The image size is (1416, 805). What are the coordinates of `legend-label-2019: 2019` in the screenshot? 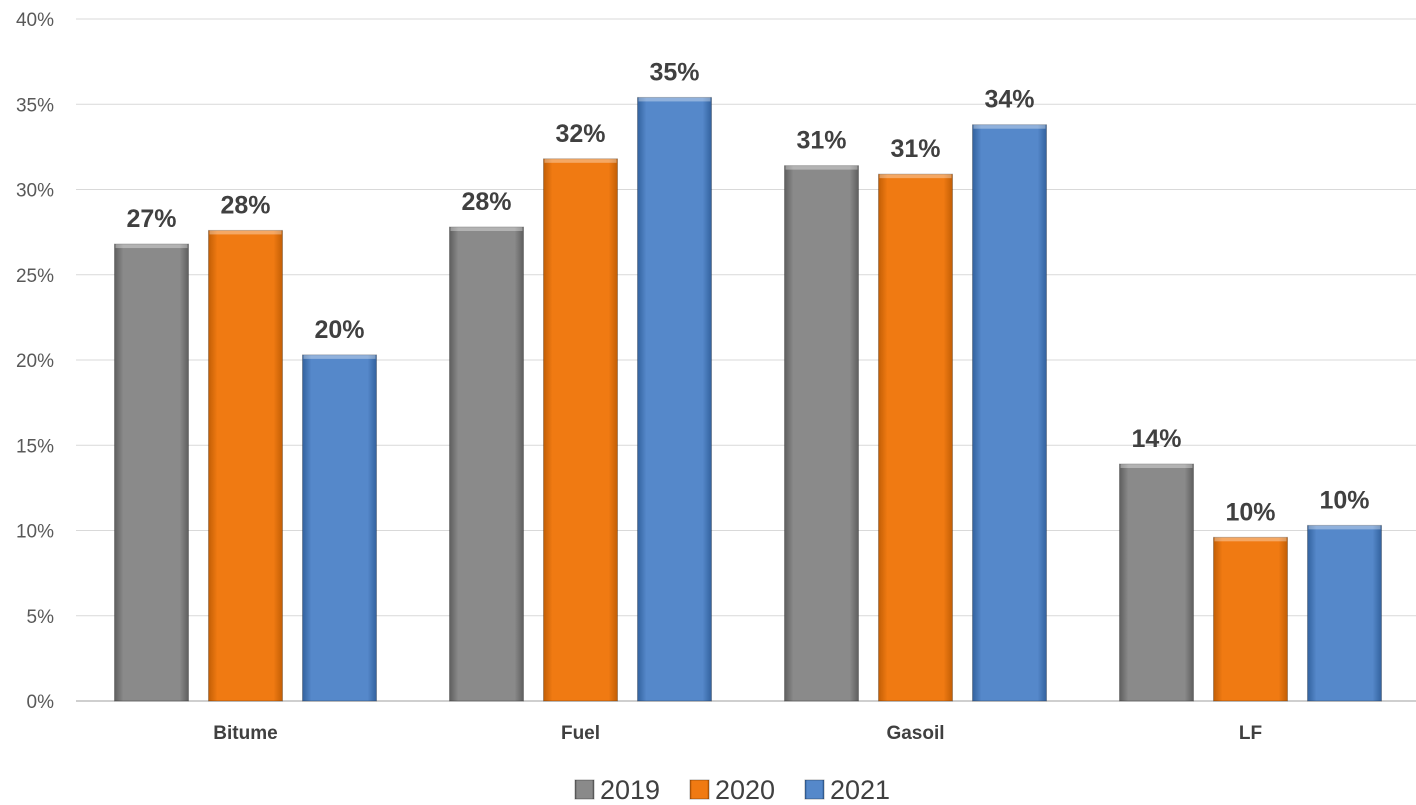 It's located at (630, 790).